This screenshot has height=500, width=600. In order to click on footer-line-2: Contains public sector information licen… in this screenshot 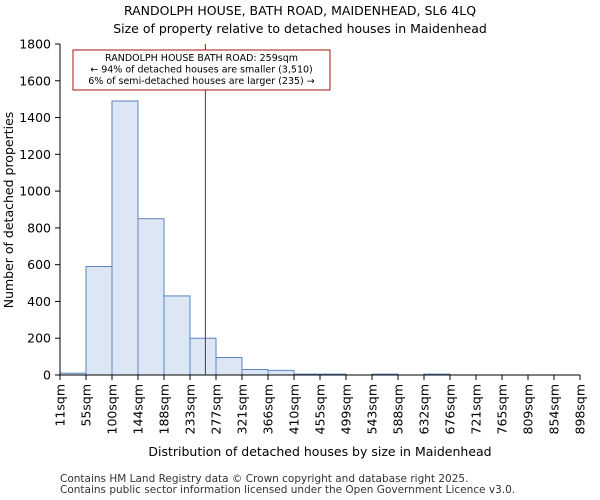, I will do `click(288, 490)`.